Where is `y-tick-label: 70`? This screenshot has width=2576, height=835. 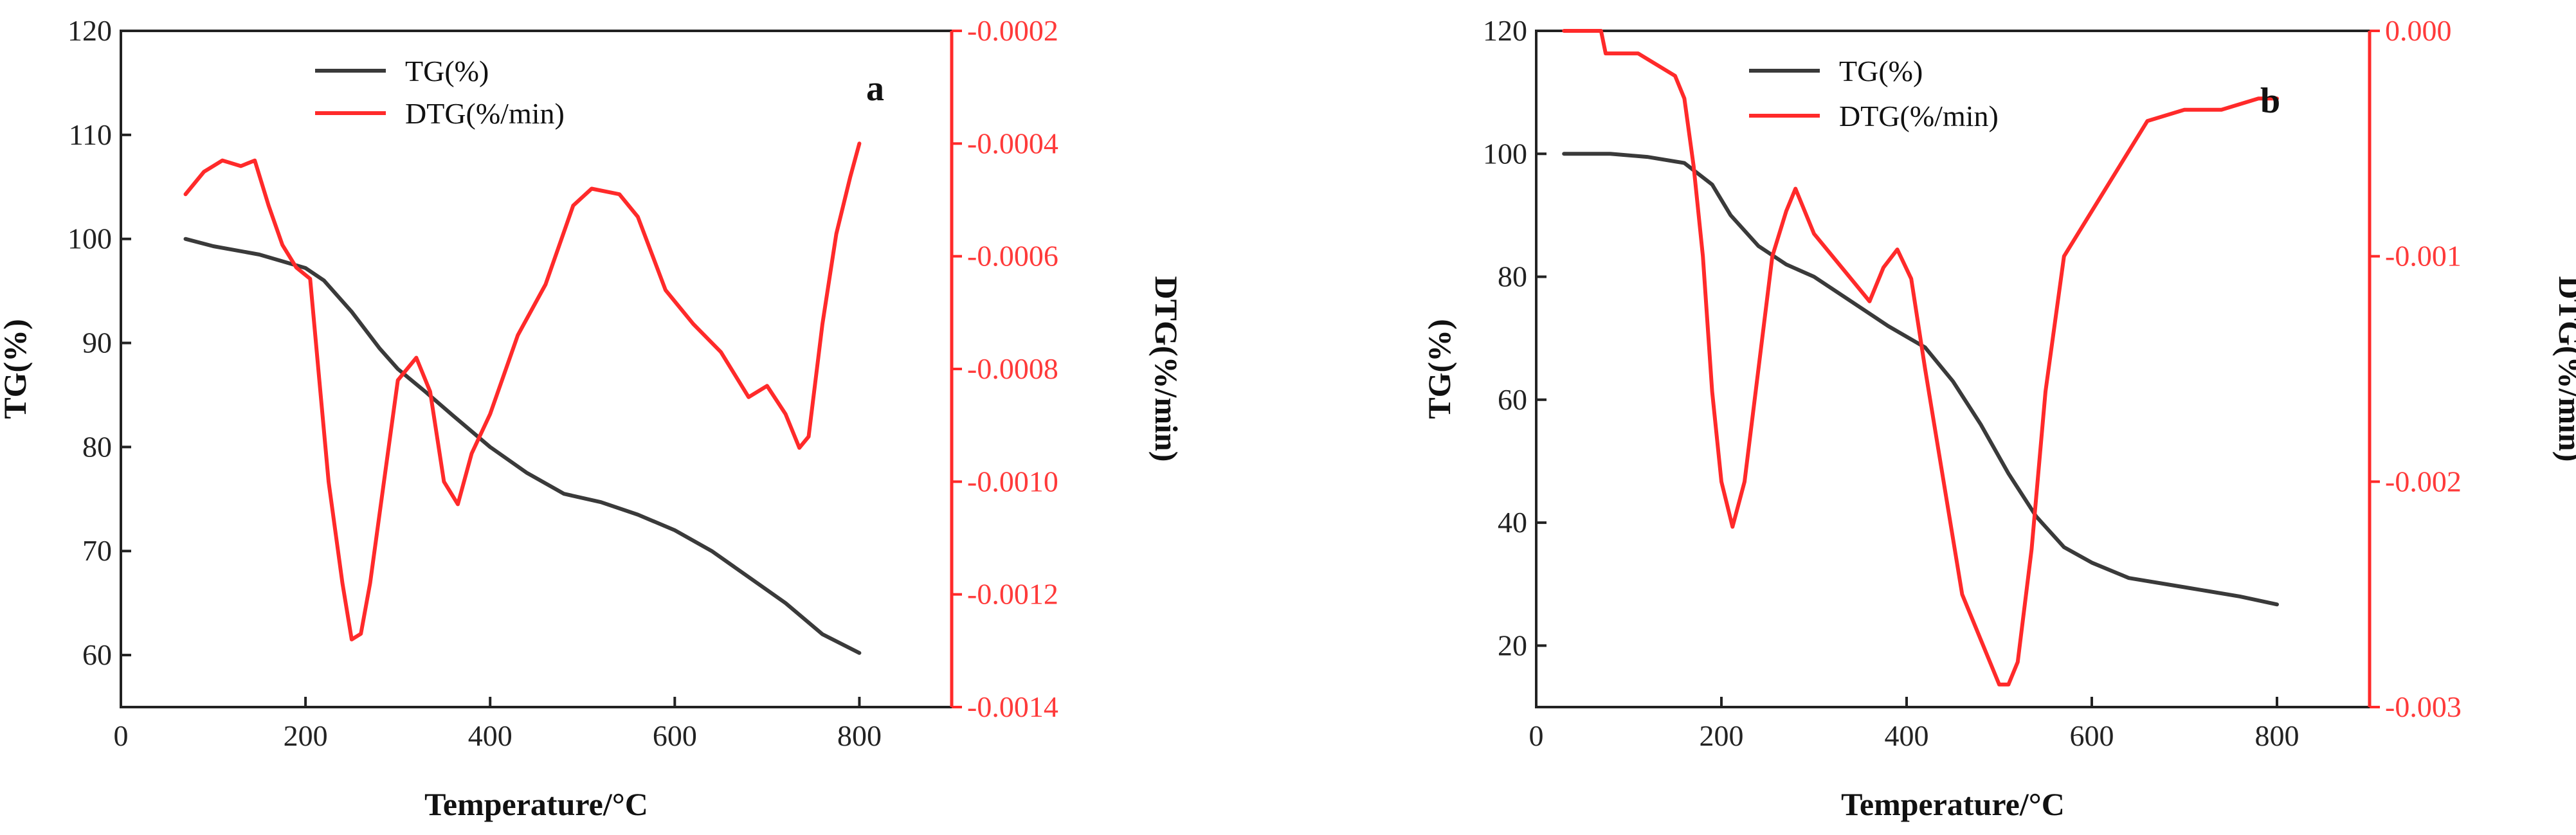 y-tick-label: 70 is located at coordinates (97, 550).